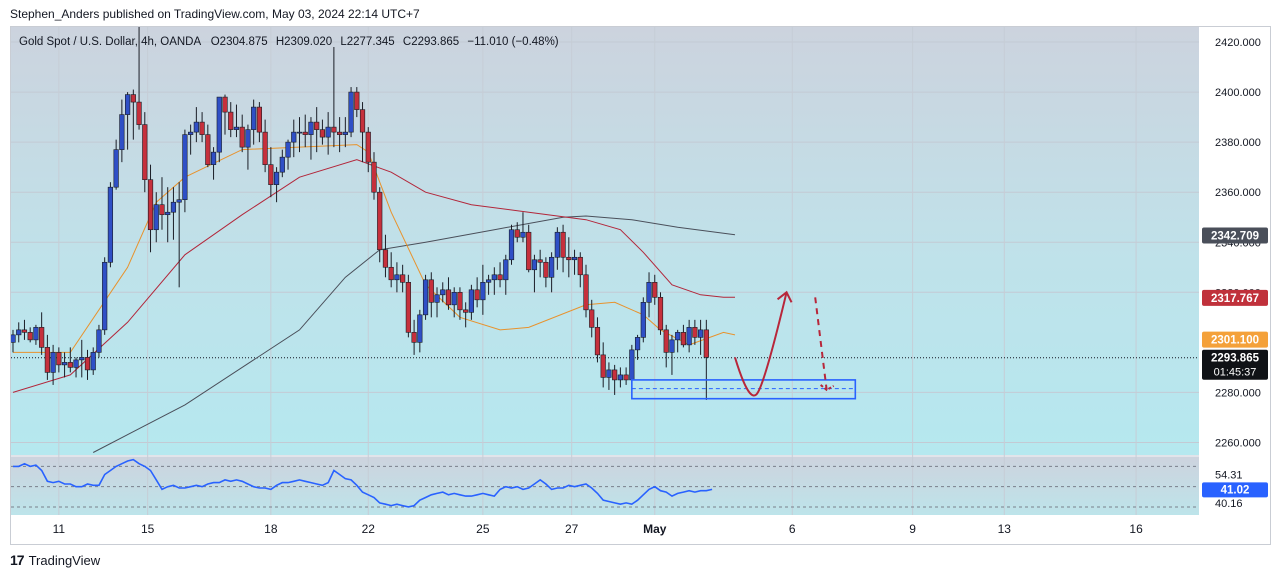  I want to click on ohlc-close: C2293.865, so click(431, 42).